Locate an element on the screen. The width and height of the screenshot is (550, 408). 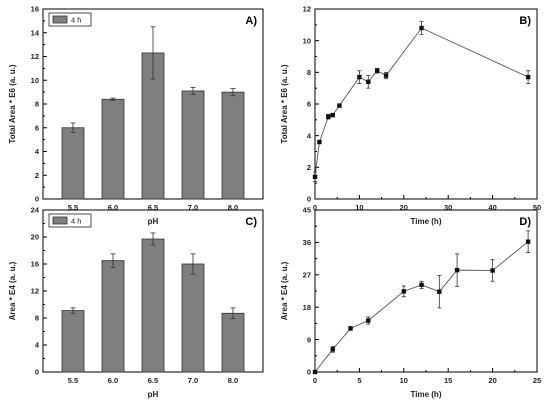
x-tick-label: 50 is located at coordinates (537, 207).